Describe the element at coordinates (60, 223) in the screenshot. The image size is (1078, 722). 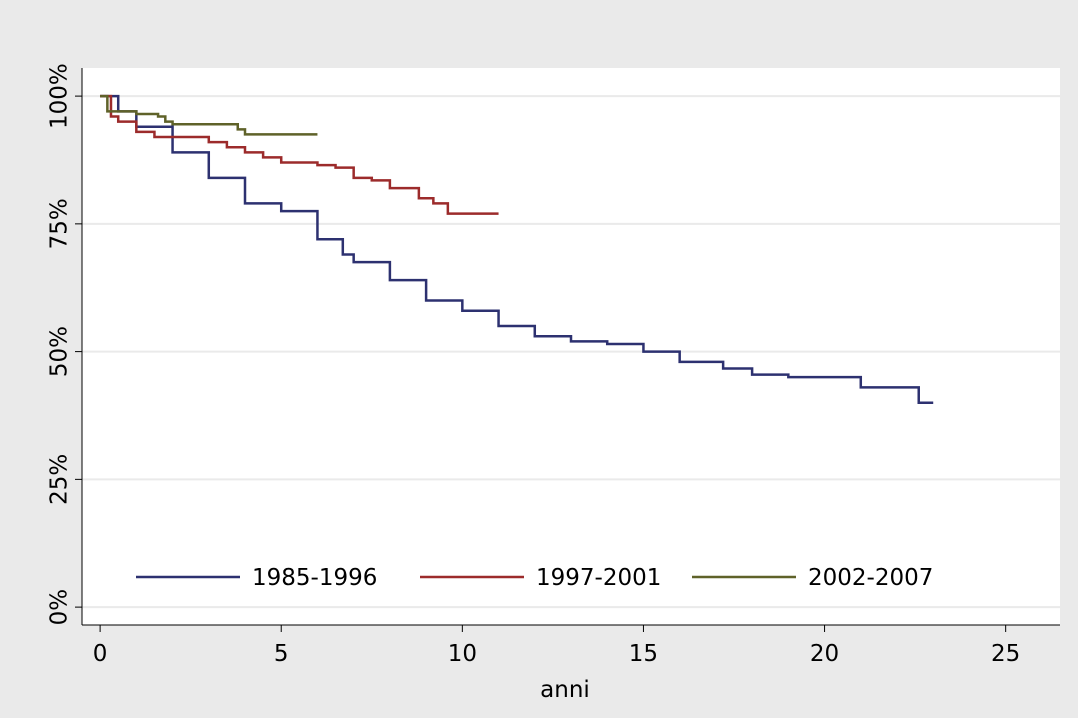
I see `y-tick-label: 75%` at that location.